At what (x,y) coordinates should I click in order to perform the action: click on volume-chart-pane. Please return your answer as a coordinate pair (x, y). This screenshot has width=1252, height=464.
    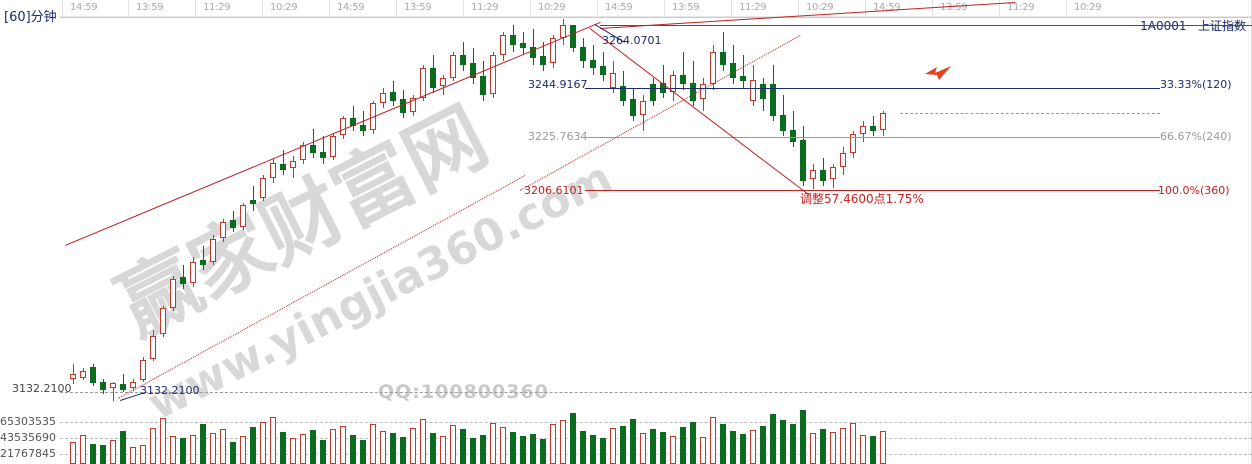
    Looking at the image, I should click on (656, 432).